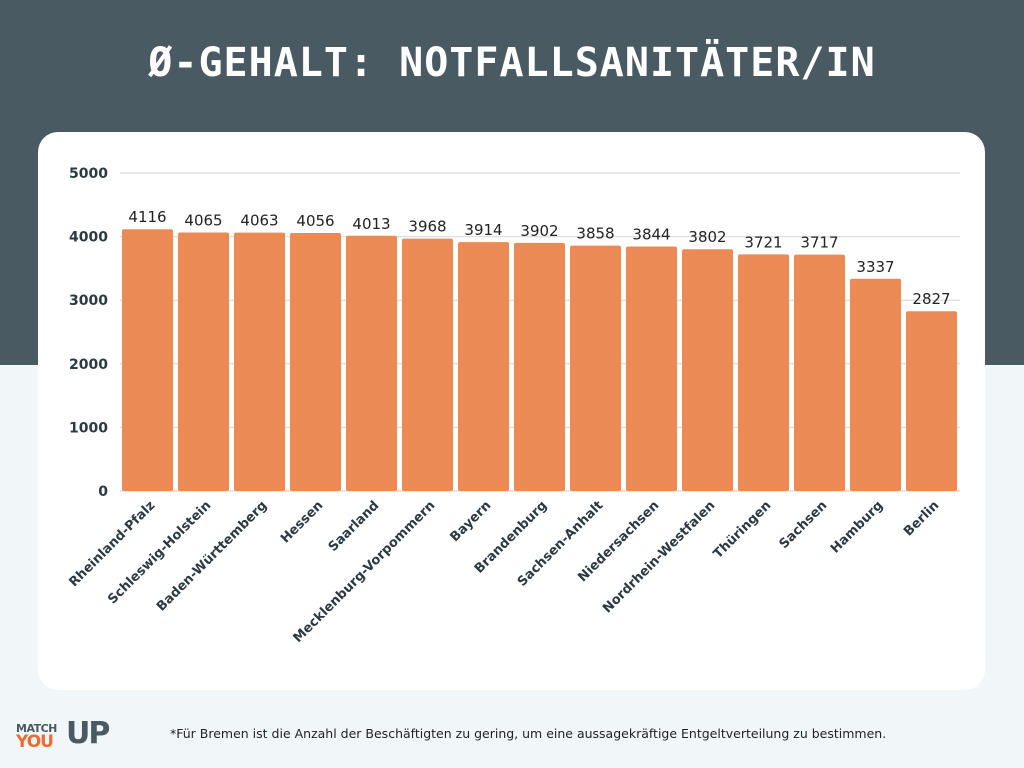 The width and height of the screenshot is (1024, 768). What do you see at coordinates (512, 63) in the screenshot?
I see `page-title: Ø-GEHALT: NOTFALLSANITÄTER/IN` at bounding box center [512, 63].